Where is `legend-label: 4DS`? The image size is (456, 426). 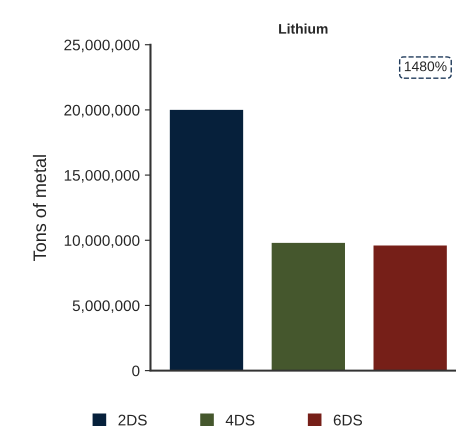
legend-label: 4DS is located at coordinates (240, 420).